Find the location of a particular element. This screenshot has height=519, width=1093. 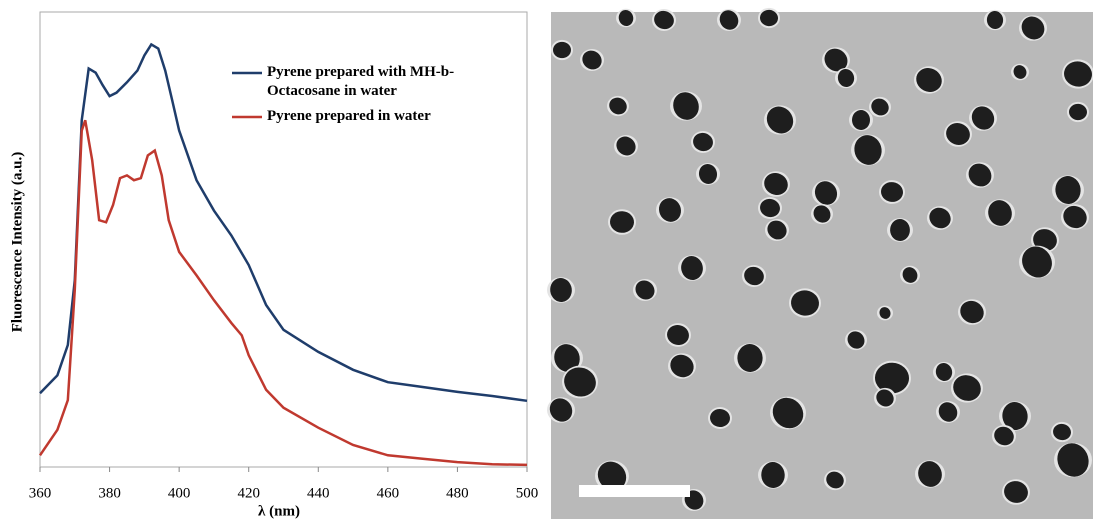

x-tick-label: 380 is located at coordinates (109, 493).